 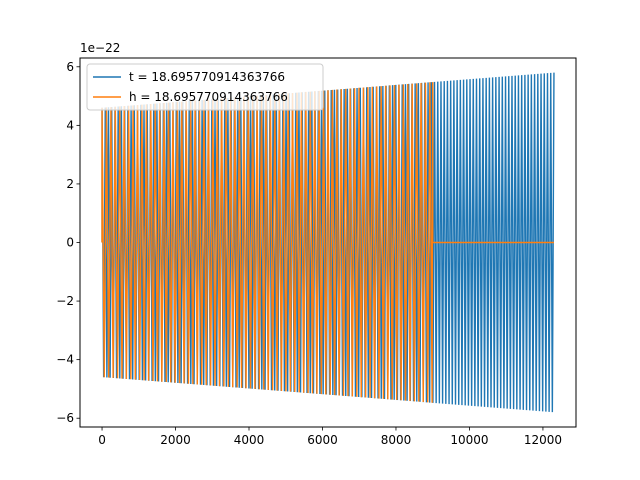 What do you see at coordinates (70, 184) in the screenshot?
I see `y-tick-label: 2` at bounding box center [70, 184].